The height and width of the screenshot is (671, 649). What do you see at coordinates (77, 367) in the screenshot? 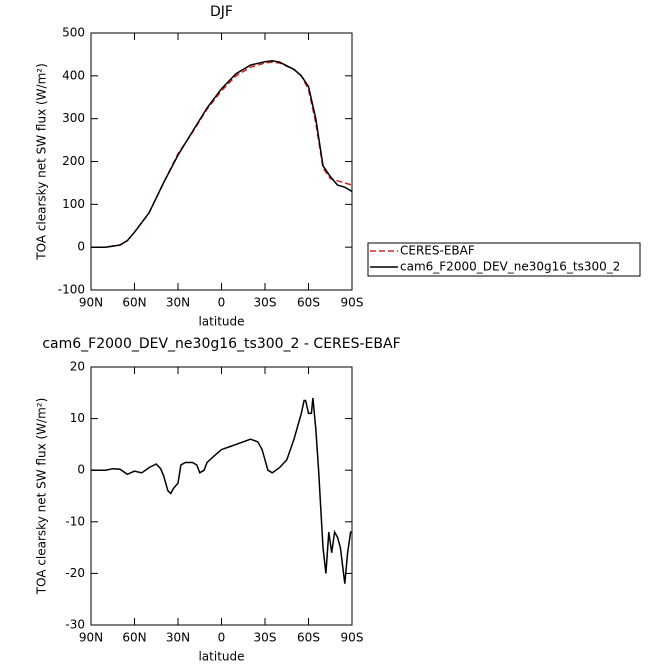
I see `y-tick-label: 20` at bounding box center [77, 367].